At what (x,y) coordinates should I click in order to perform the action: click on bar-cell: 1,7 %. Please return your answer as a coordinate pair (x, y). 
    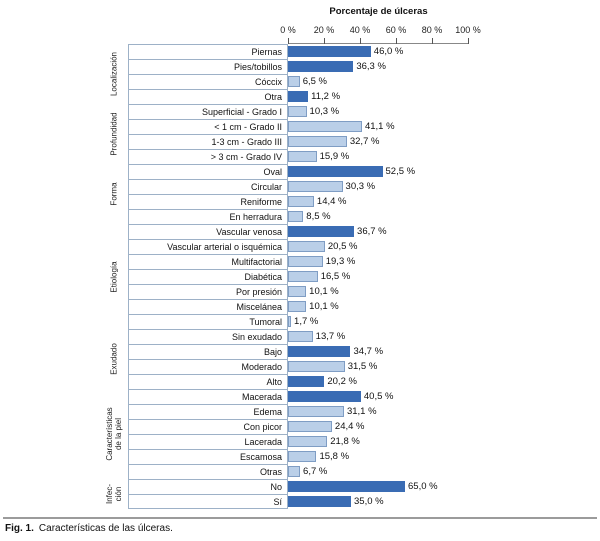
    Looking at the image, I should click on (424, 321).